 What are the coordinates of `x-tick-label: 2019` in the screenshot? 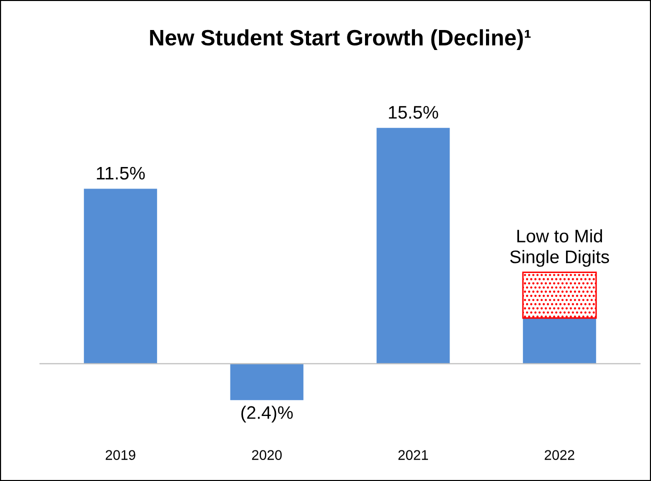 It's located at (121, 455).